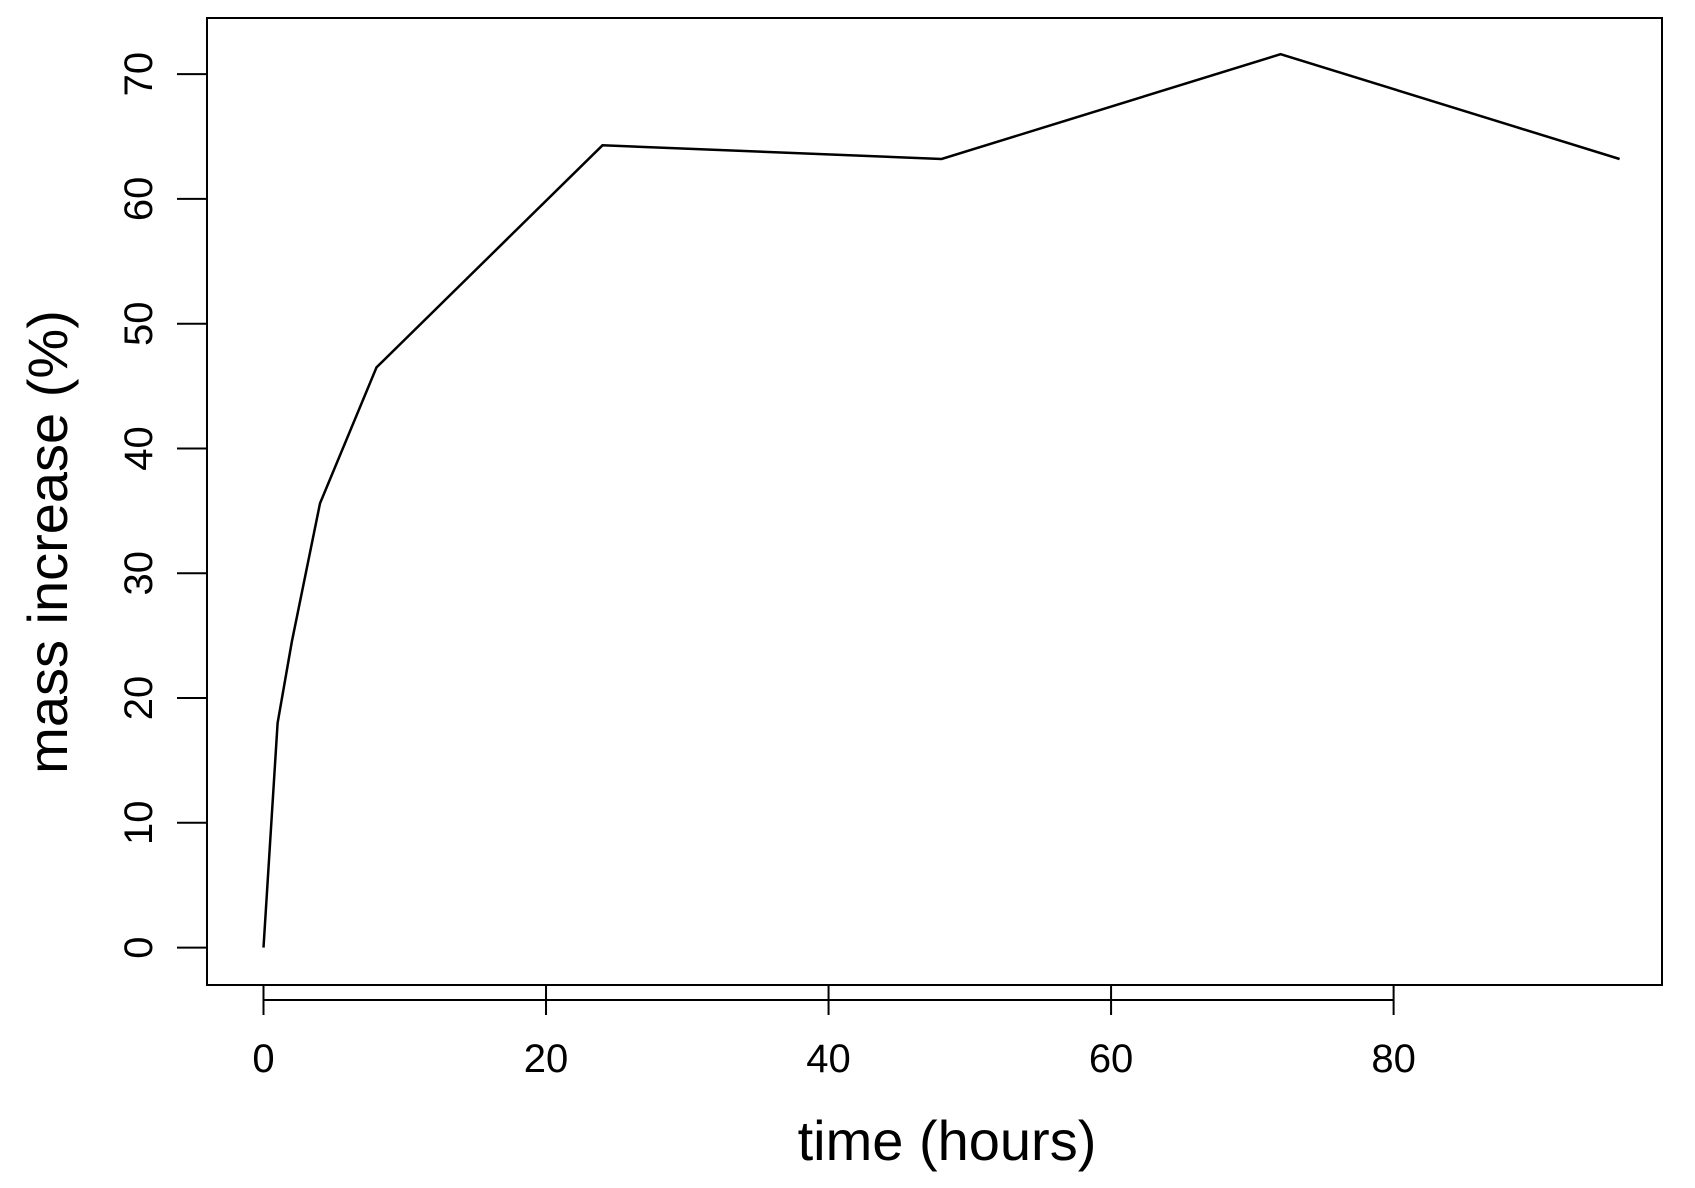 This screenshot has width=1695, height=1188. I want to click on y-tick-label: 70, so click(139, 74).